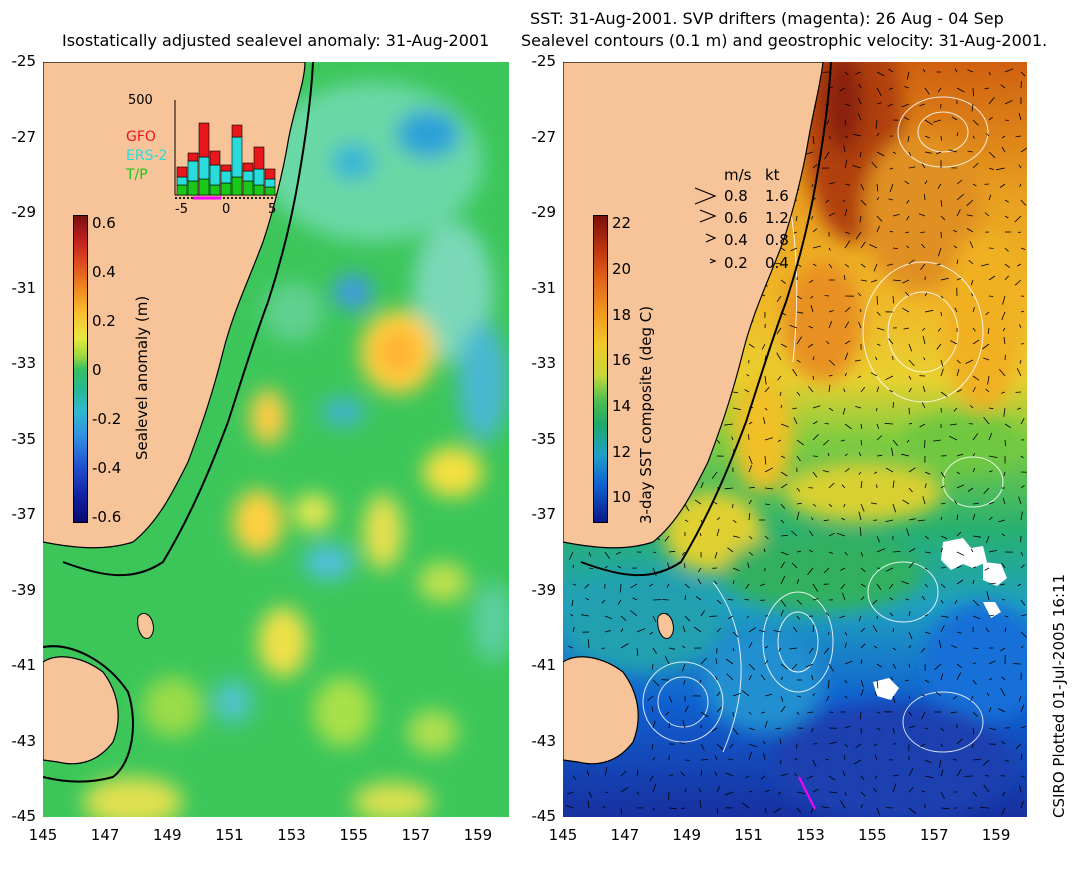 The image size is (1080, 870). Describe the element at coordinates (104, 223) in the screenshot. I see `sealevel-cb-tick: 0.6` at that location.